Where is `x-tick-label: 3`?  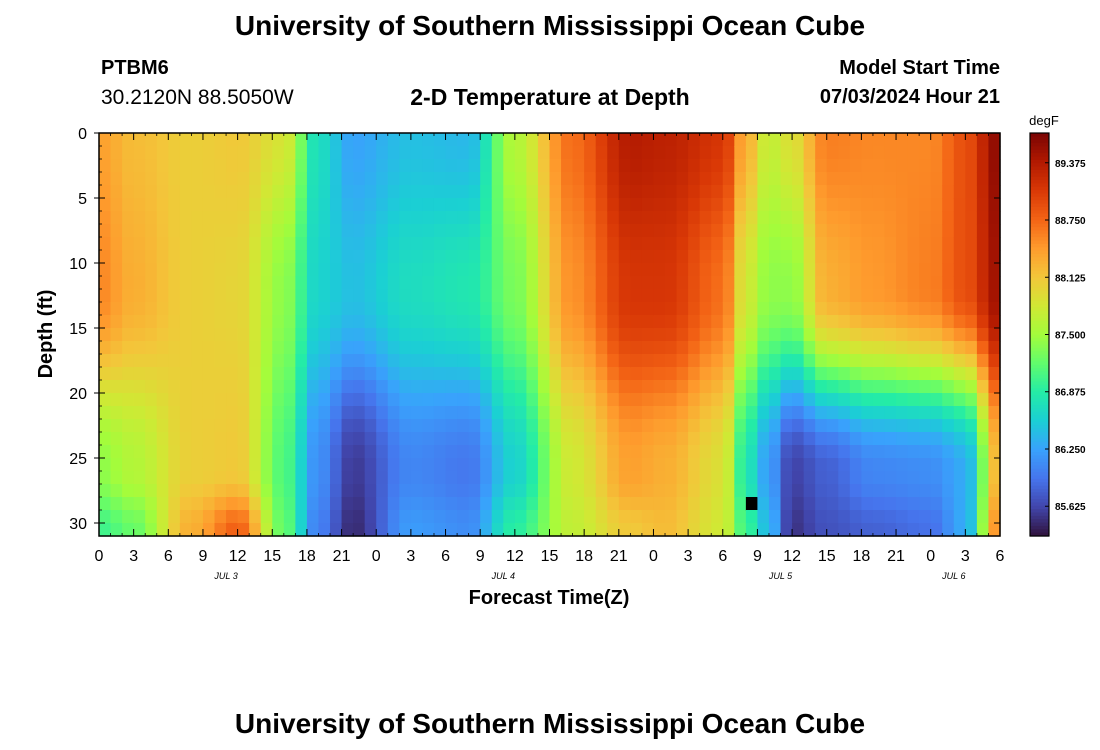
x-tick-label: 3 is located at coordinates (410, 556).